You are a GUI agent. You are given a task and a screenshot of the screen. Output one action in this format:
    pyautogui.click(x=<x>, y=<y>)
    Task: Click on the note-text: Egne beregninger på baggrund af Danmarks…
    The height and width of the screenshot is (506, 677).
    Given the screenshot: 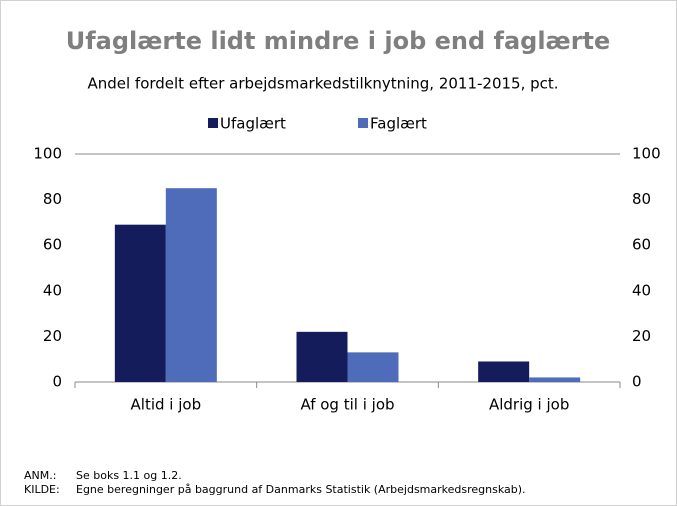 What is the action you would take?
    pyautogui.click(x=301, y=489)
    